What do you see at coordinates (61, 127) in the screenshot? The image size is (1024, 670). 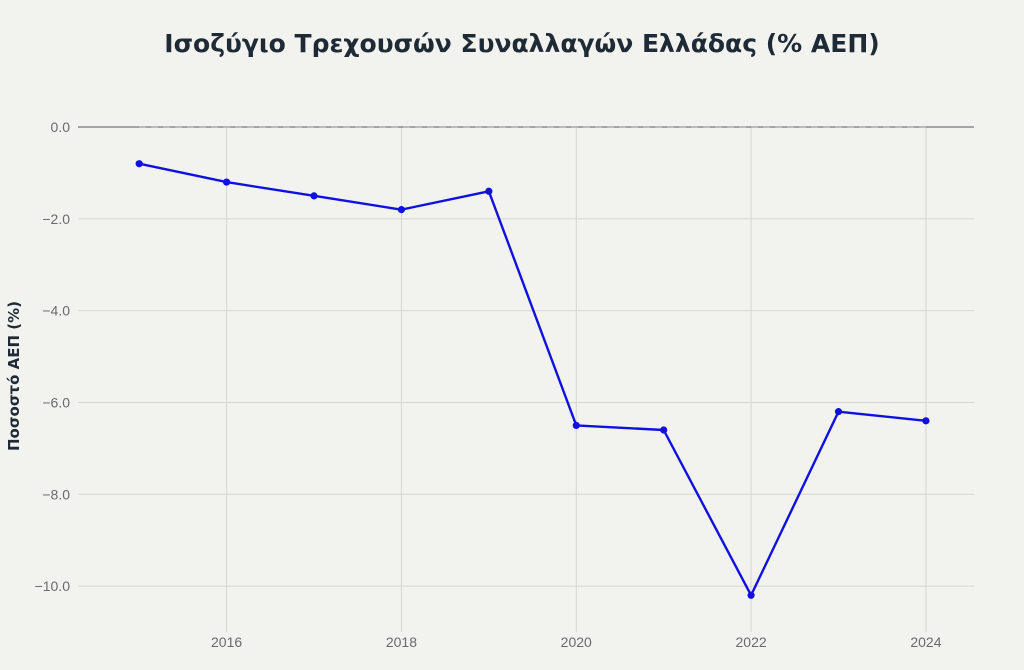 I see `y-tick-label: 0.0` at bounding box center [61, 127].